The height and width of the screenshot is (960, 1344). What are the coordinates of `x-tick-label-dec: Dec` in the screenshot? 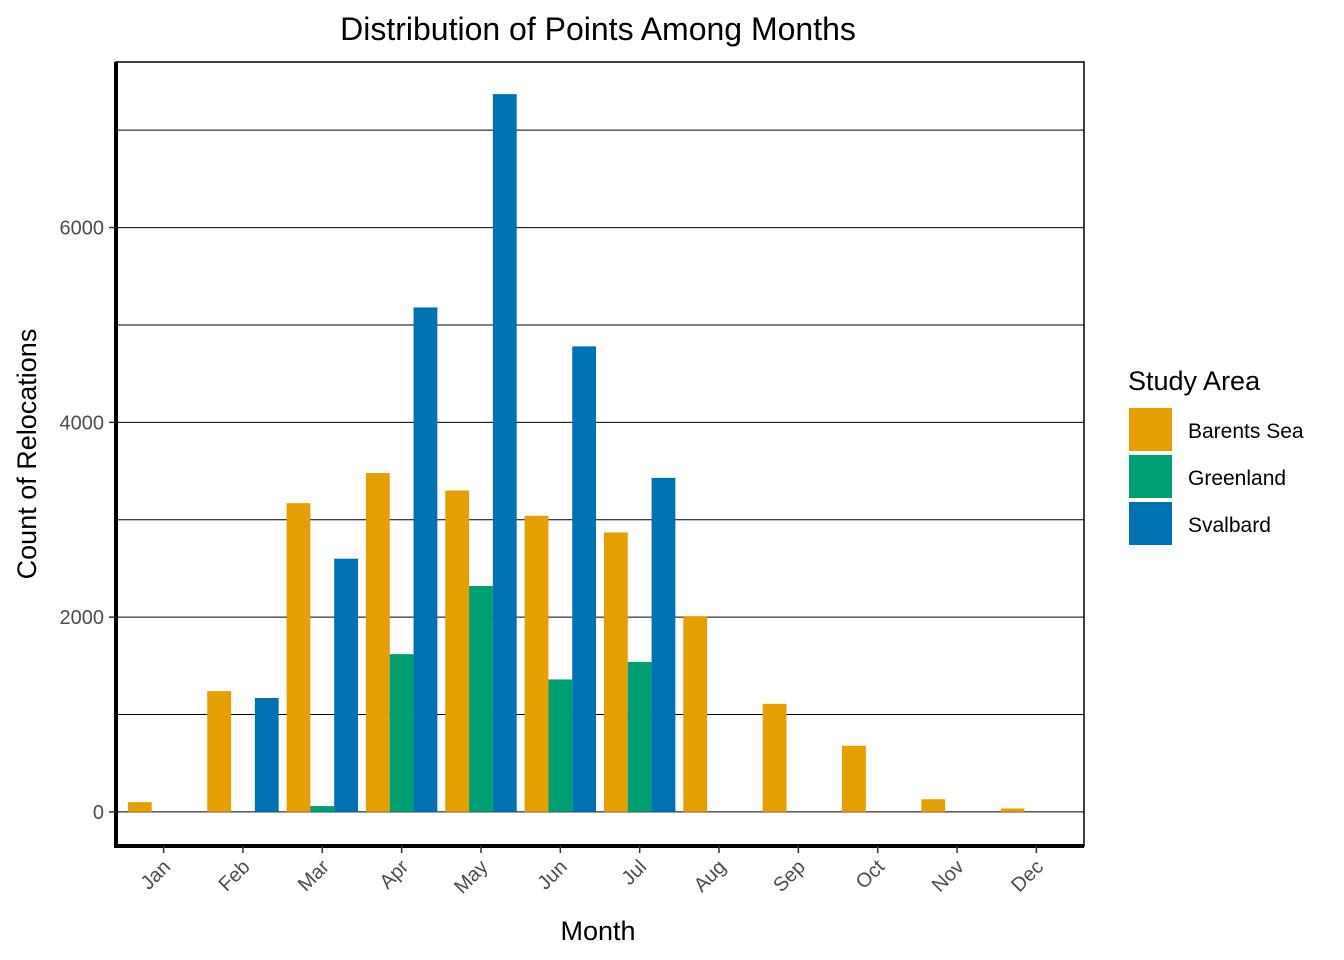 It's located at (1027, 876).